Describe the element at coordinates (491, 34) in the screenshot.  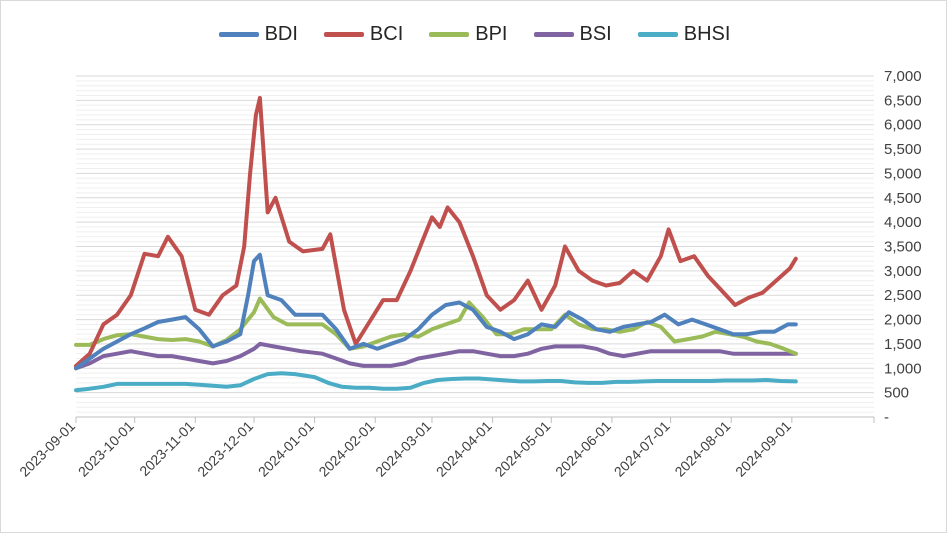
I see `legend-label-bpi: BPI` at that location.